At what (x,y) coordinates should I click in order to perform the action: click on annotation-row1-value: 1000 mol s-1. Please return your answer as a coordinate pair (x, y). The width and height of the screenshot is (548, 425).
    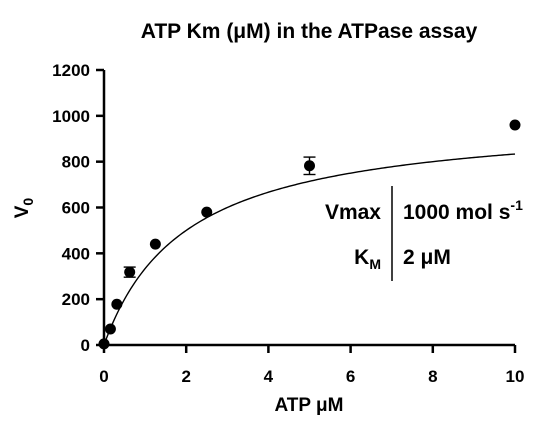
    Looking at the image, I should click on (463, 210).